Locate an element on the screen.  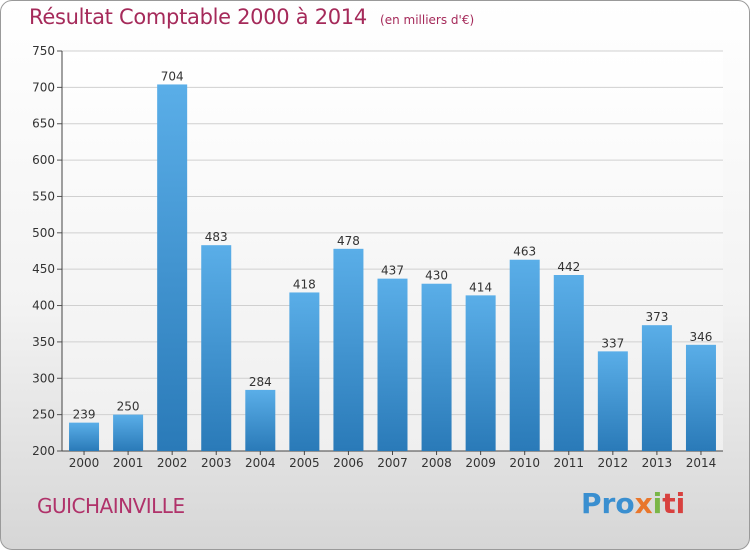
x-tick-label: 2001 is located at coordinates (128, 463).